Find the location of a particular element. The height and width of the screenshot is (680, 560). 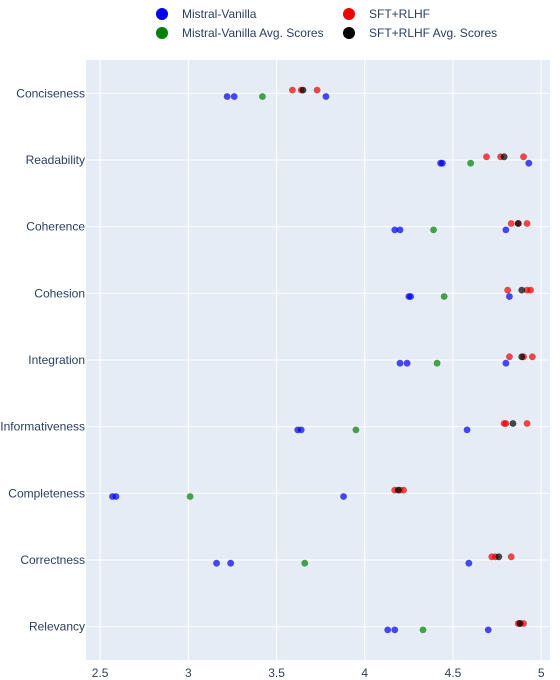

point-sft-rlhf-completeness is located at coordinates (403, 490).